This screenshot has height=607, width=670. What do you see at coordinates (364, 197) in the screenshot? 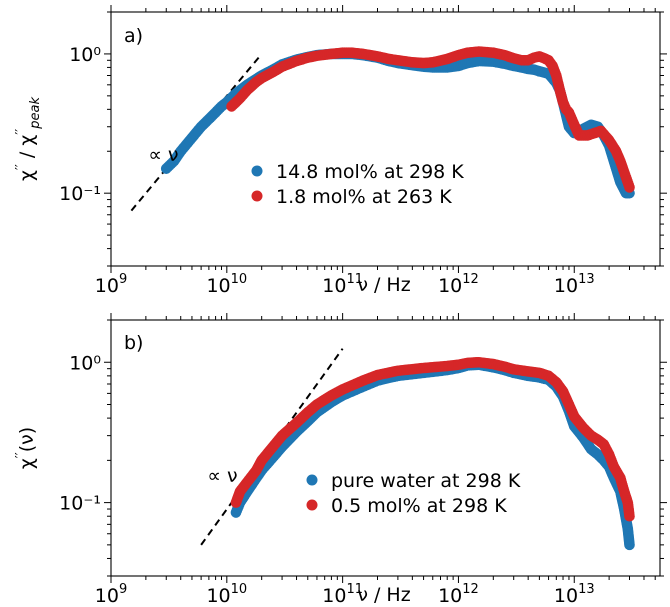
I see `legend-label-series-2: 1.8 mol% at 263 K` at bounding box center [364, 197].